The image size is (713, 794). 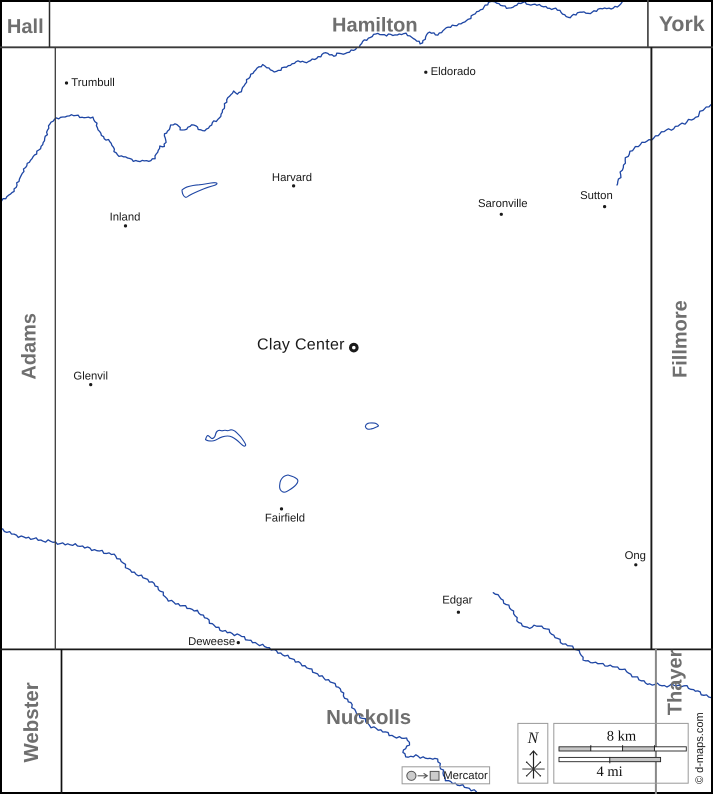 What do you see at coordinates (503, 204) in the screenshot?
I see `svg-text: Saronville` at bounding box center [503, 204].